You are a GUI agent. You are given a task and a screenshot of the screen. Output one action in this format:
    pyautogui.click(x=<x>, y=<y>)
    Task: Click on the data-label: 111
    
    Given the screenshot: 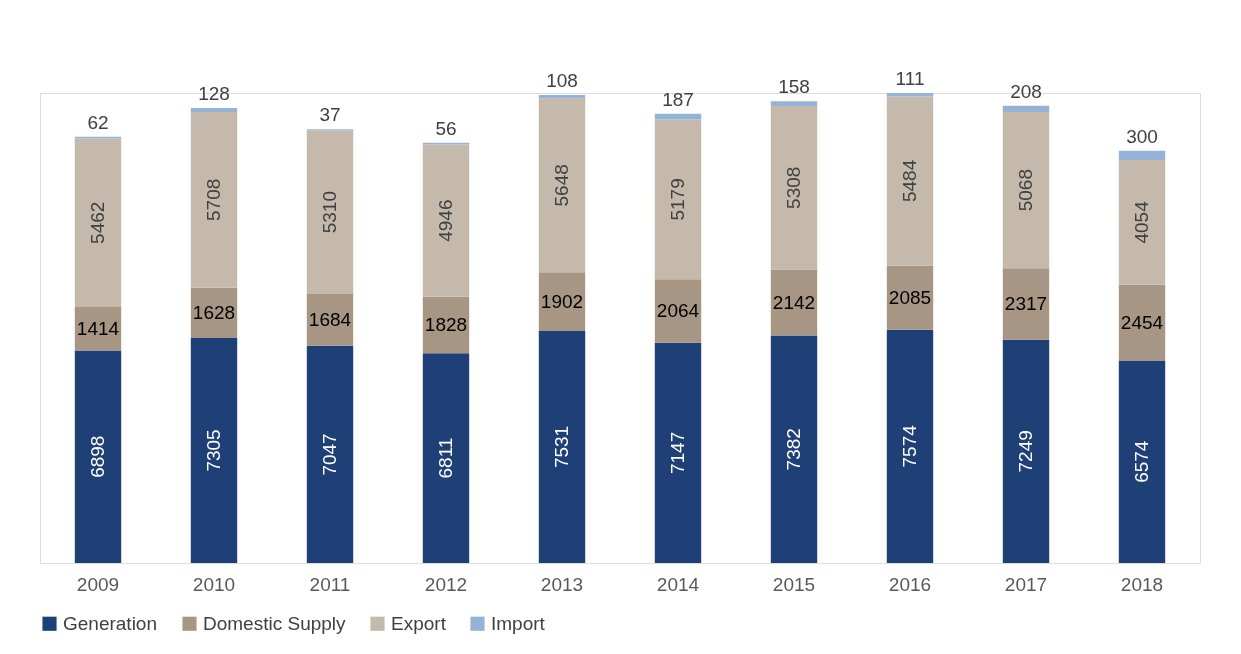 What is the action you would take?
    pyautogui.click(x=910, y=78)
    